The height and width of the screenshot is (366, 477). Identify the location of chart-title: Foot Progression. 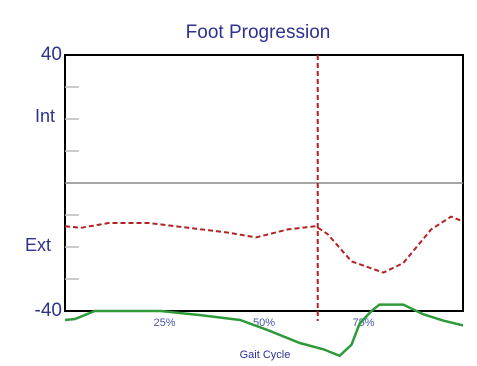
(258, 32).